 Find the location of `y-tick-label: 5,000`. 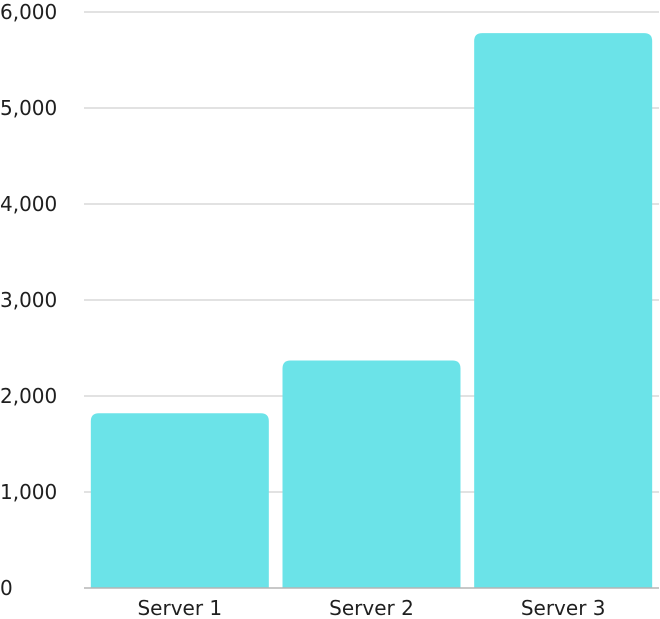

y-tick-label: 5,000 is located at coordinates (28, 108).